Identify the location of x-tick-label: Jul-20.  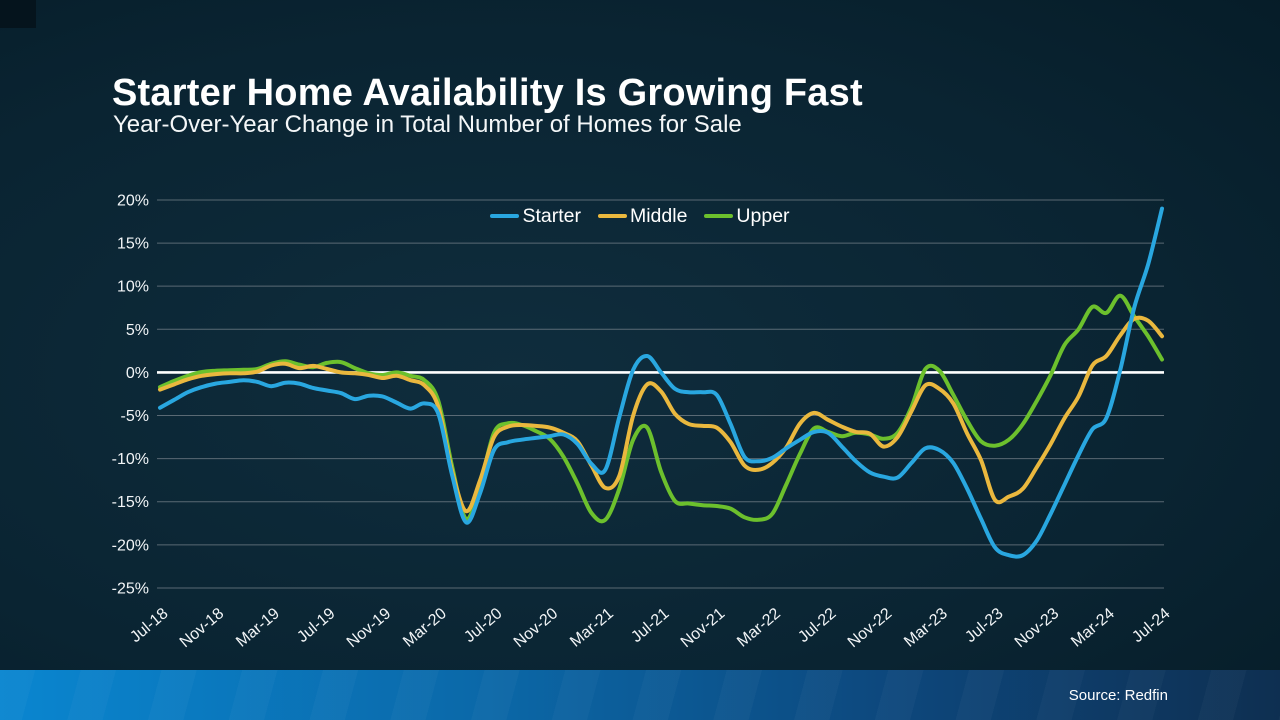
(483, 625).